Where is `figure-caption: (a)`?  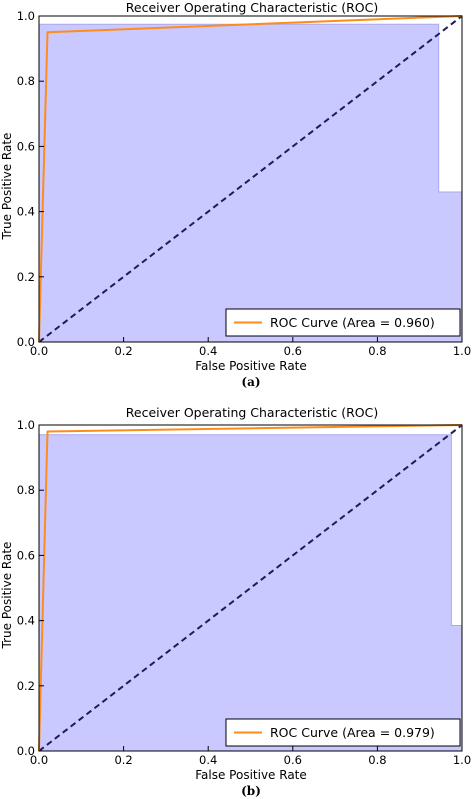
figure-caption: (a) is located at coordinates (250, 382).